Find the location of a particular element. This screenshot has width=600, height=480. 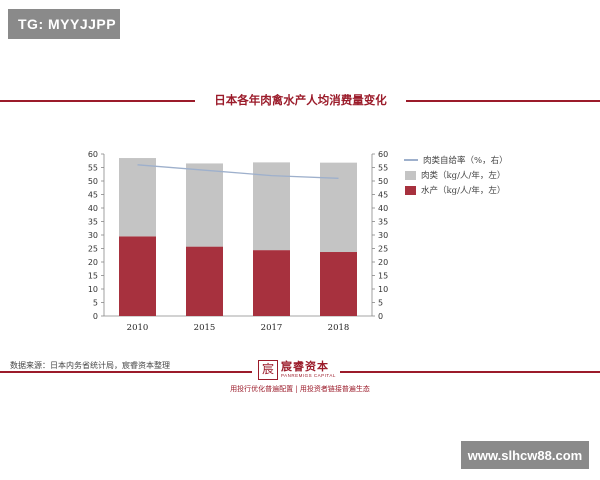

chart-legend: 肉类自给率（%，右） 肉类（kg/人/年，左） 水产（kg/人/年，左） is located at coordinates (456, 175).